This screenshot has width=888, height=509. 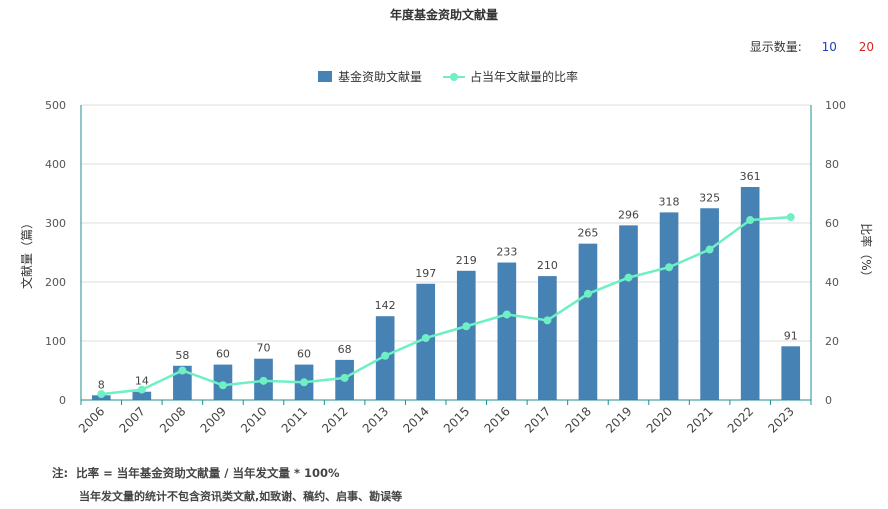 I want to click on bar-data-label: 318, so click(x=669, y=201).